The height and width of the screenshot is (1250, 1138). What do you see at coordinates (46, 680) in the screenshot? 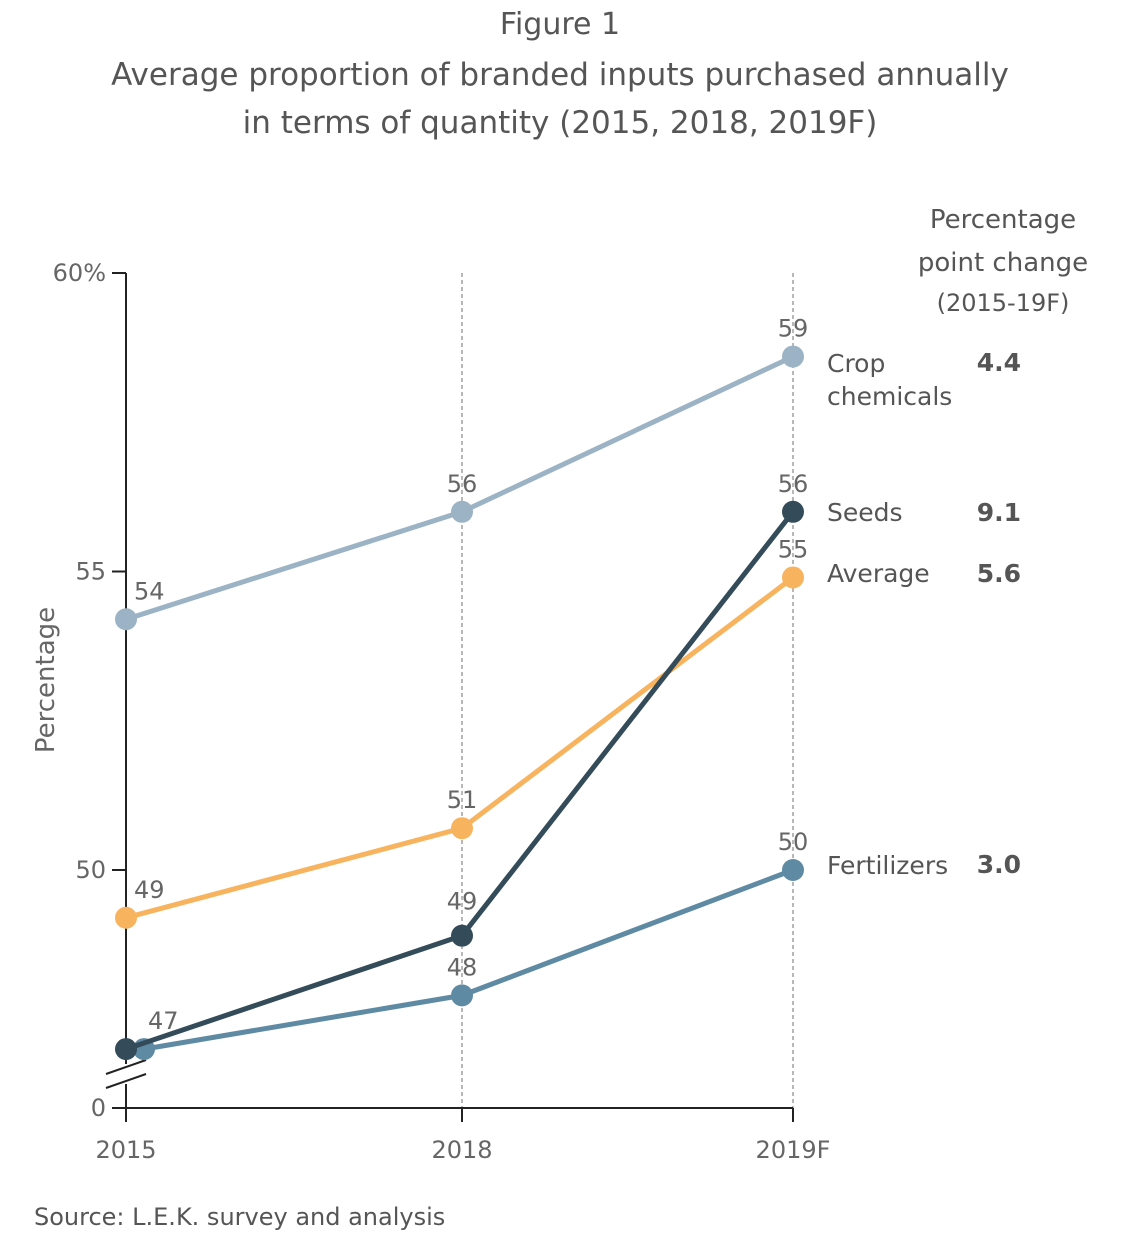
I see `y-axis-title: Percentage` at bounding box center [46, 680].